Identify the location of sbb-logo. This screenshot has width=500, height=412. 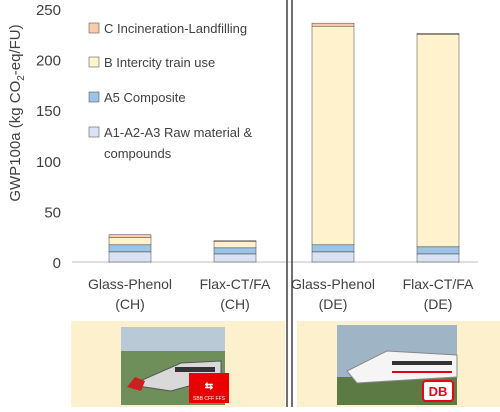
(209, 388).